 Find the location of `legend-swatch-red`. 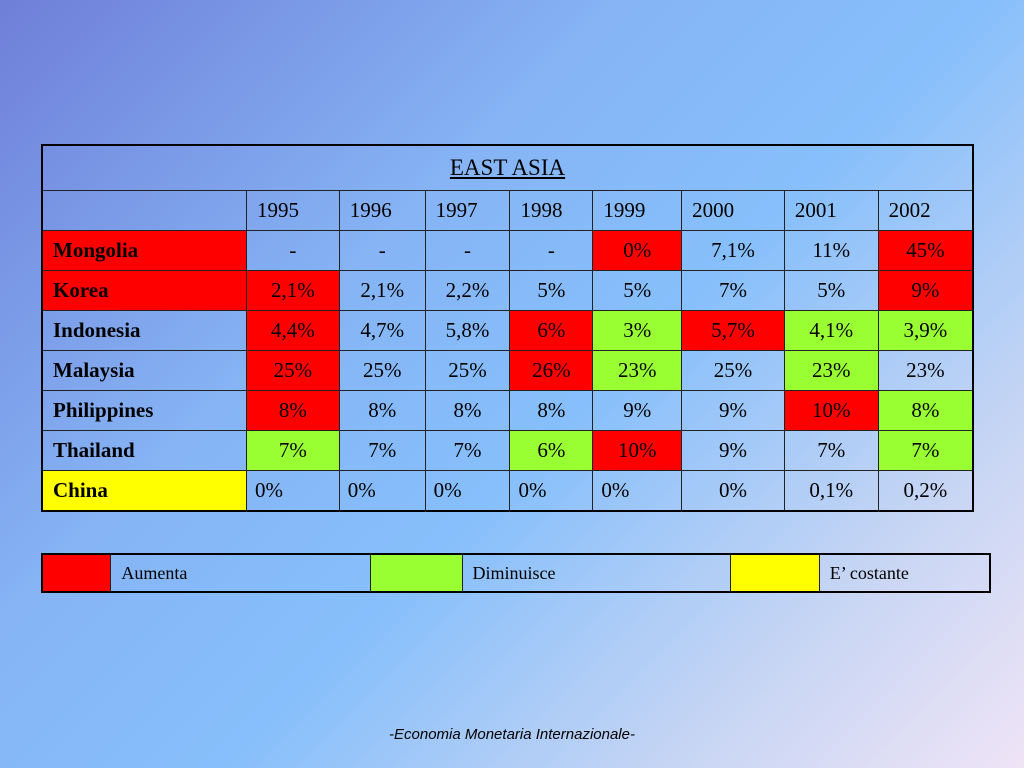

legend-swatch-red is located at coordinates (76, 573).